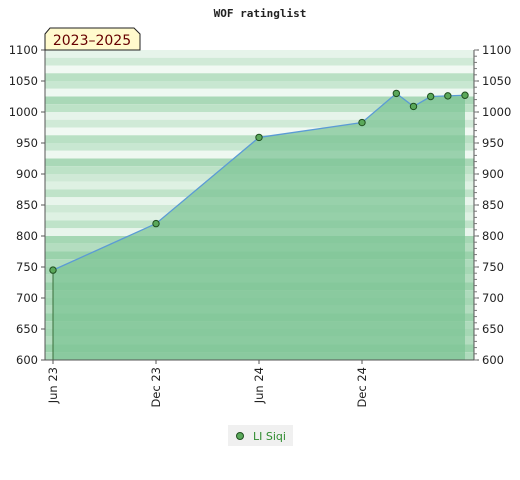 Image resolution: width=520 pixels, height=480 pixels. Describe the element at coordinates (27, 360) in the screenshot. I see `y-tick-label-left: 600` at that location.